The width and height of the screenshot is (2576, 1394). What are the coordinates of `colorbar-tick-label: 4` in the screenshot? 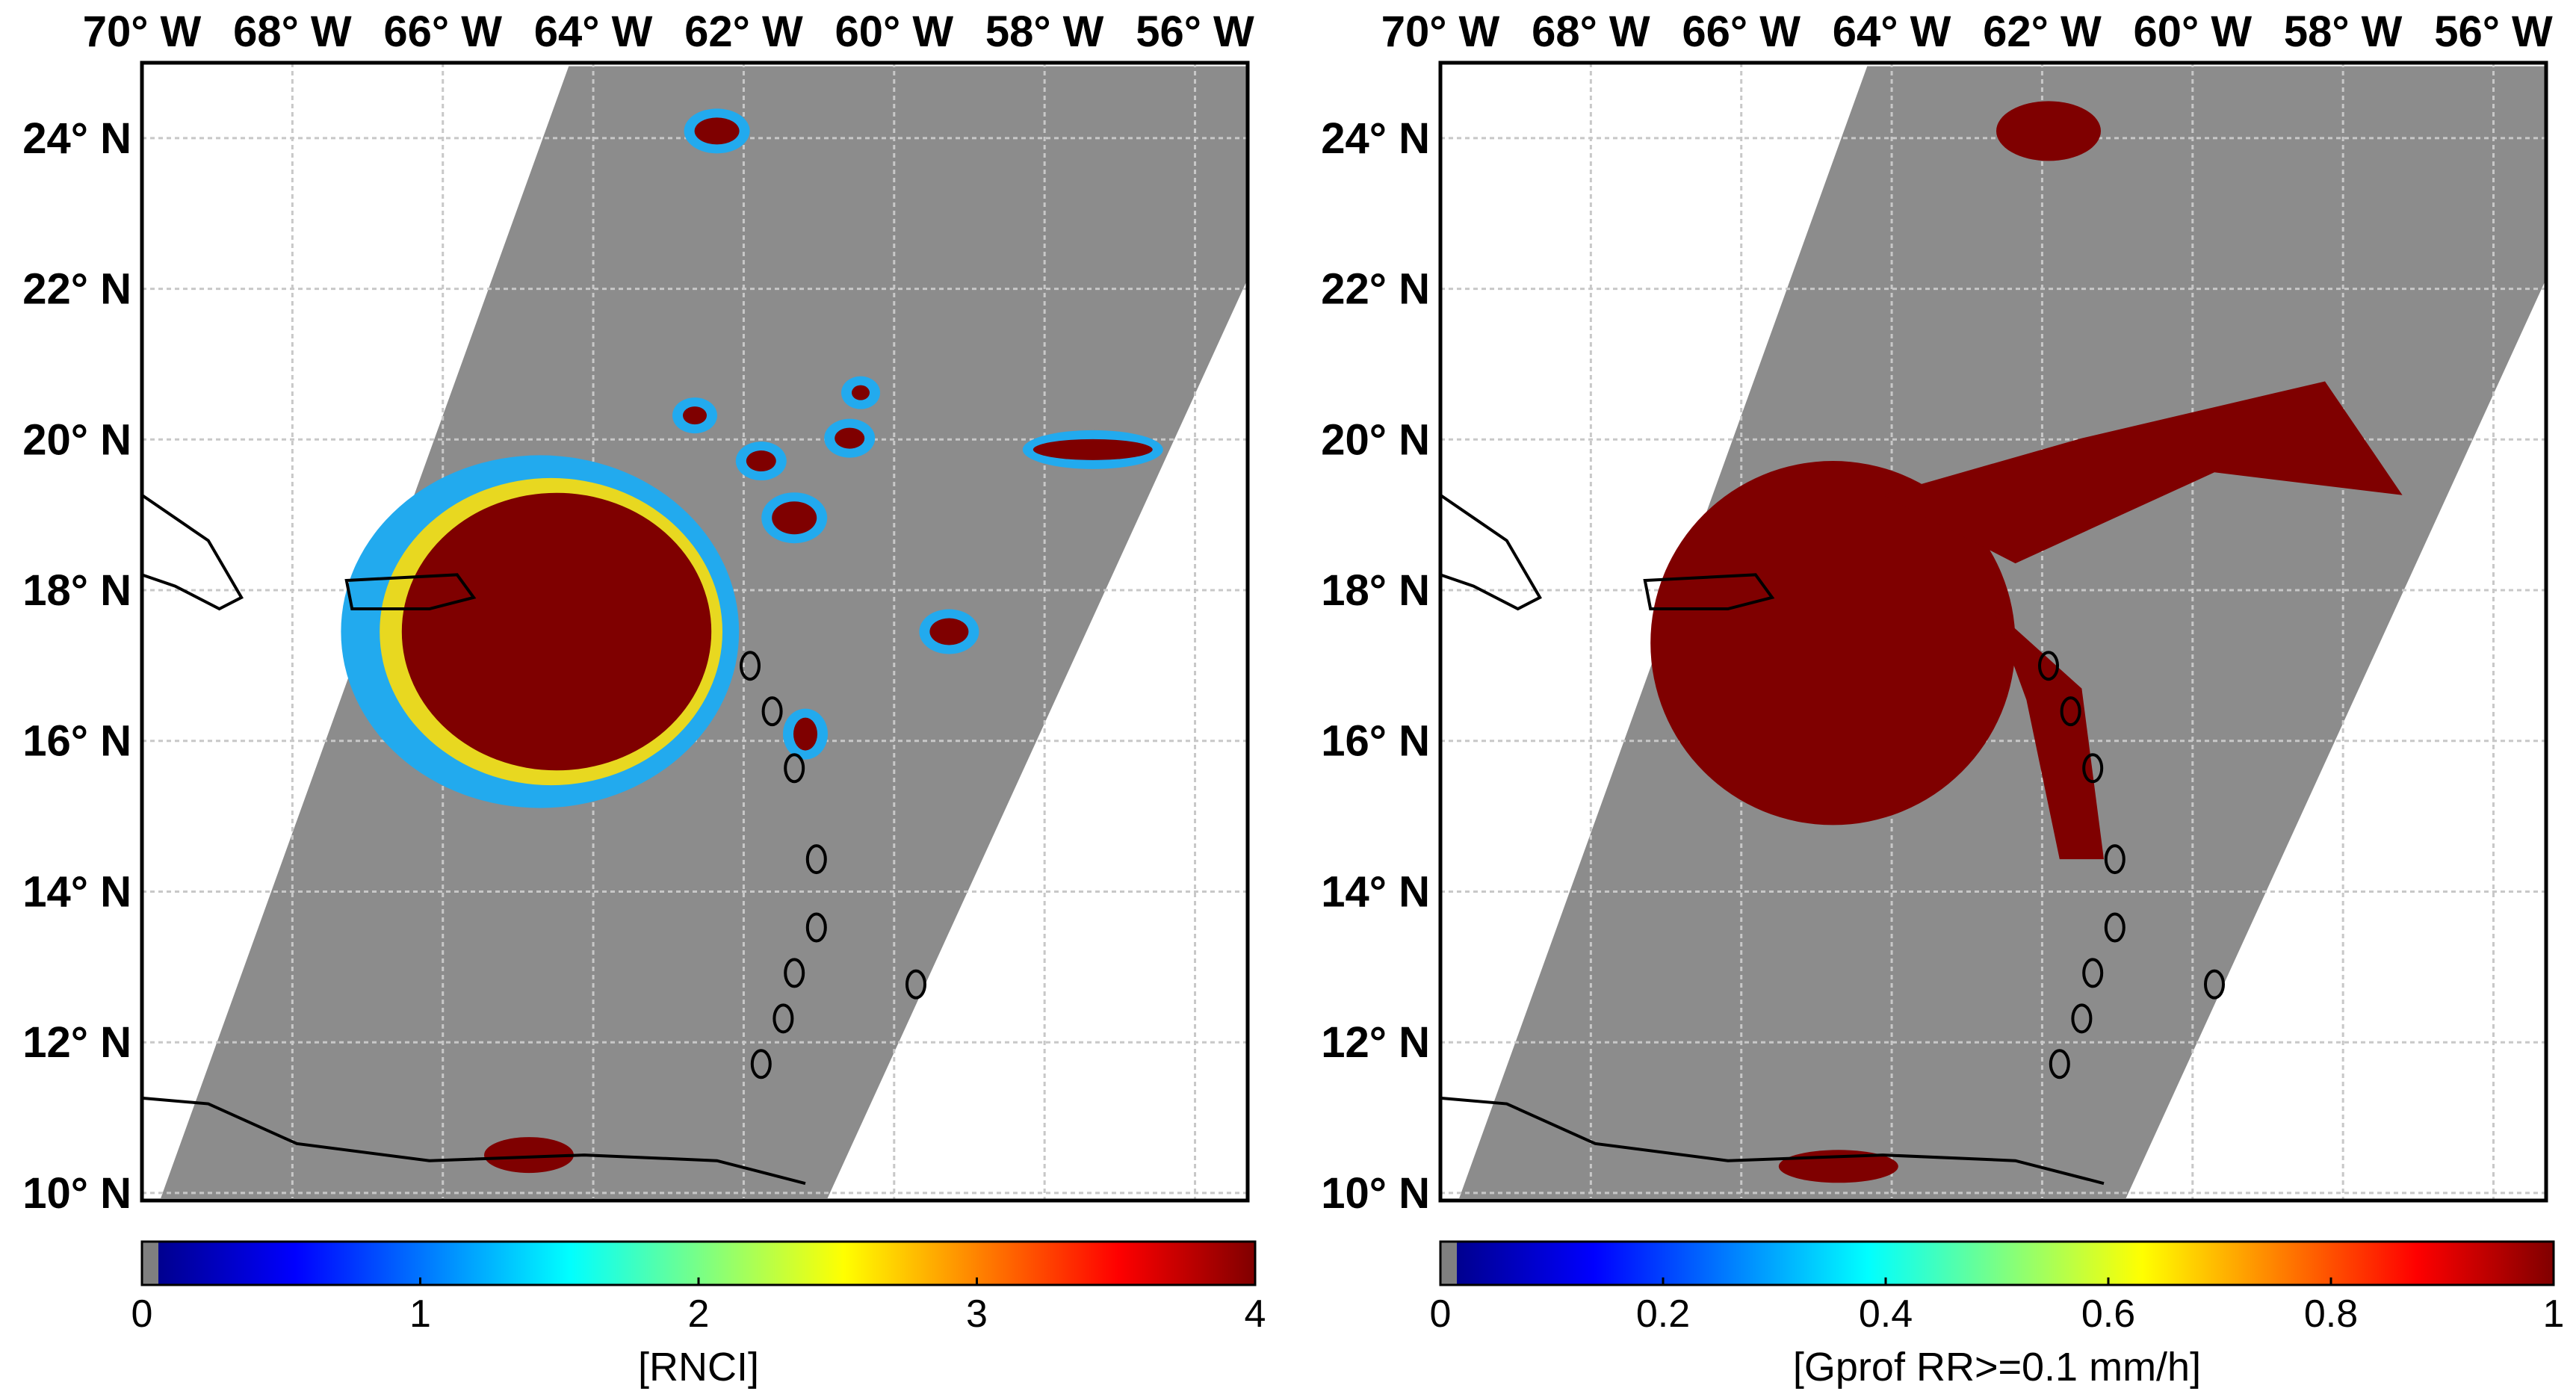 It's located at (1255, 1314).